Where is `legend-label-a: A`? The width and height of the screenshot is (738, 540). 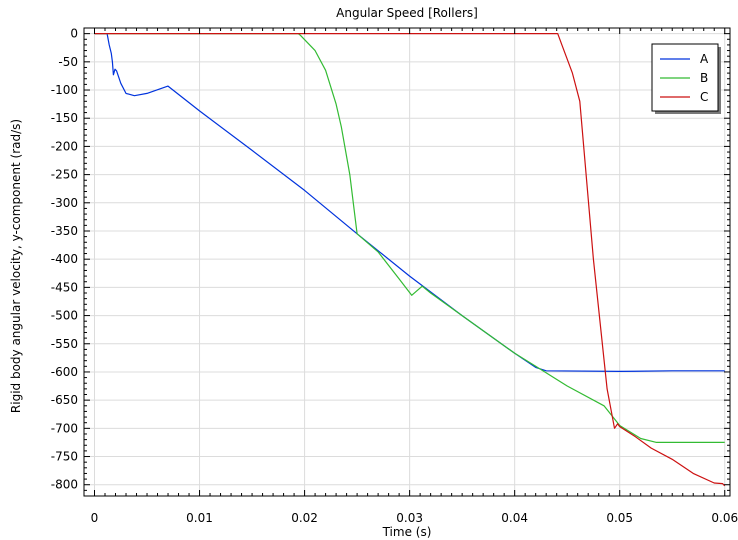
legend-label-a: A is located at coordinates (704, 59).